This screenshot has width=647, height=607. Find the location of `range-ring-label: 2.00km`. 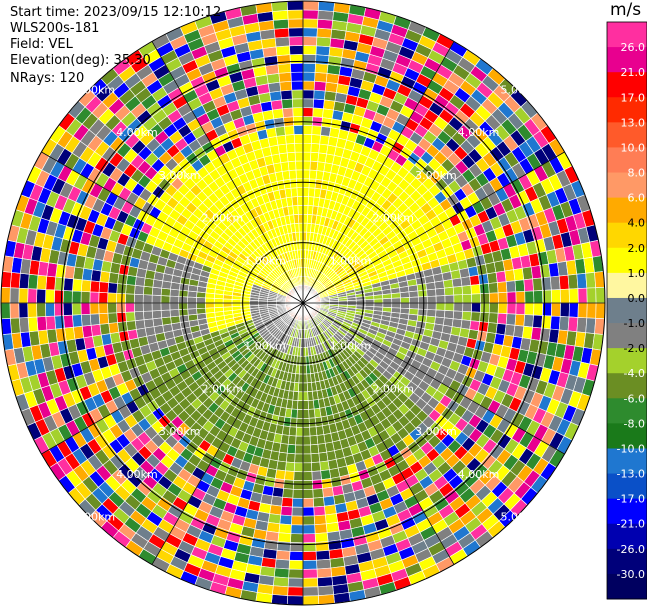

range-ring-label: 2.00km is located at coordinates (223, 218).